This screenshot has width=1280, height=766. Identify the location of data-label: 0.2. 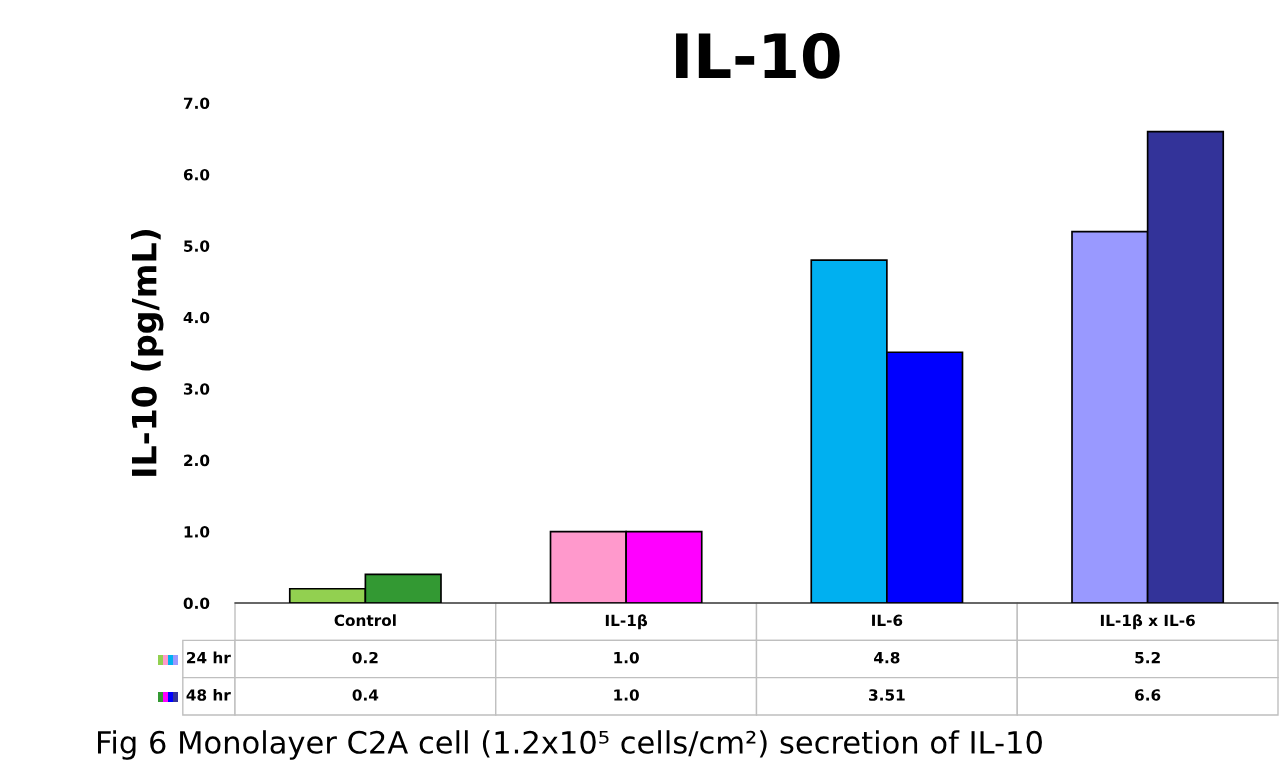
(365, 657).